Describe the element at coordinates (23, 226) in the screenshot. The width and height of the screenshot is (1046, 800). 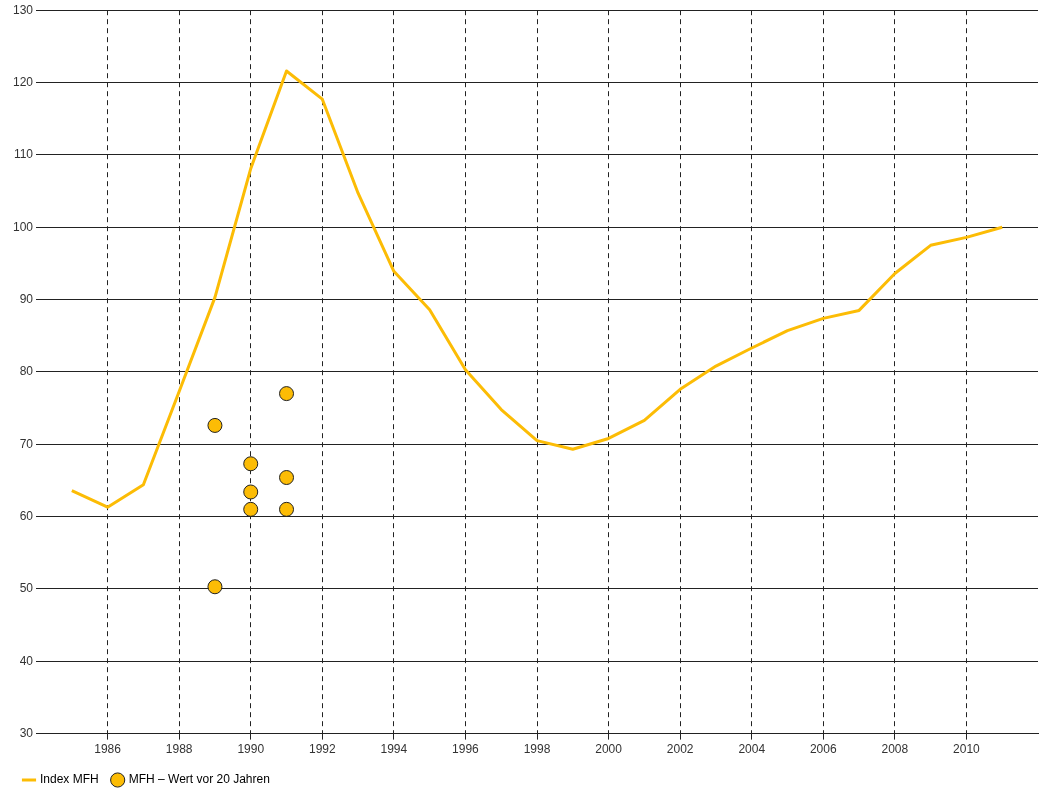
I see `y-tick-label: 100` at that location.